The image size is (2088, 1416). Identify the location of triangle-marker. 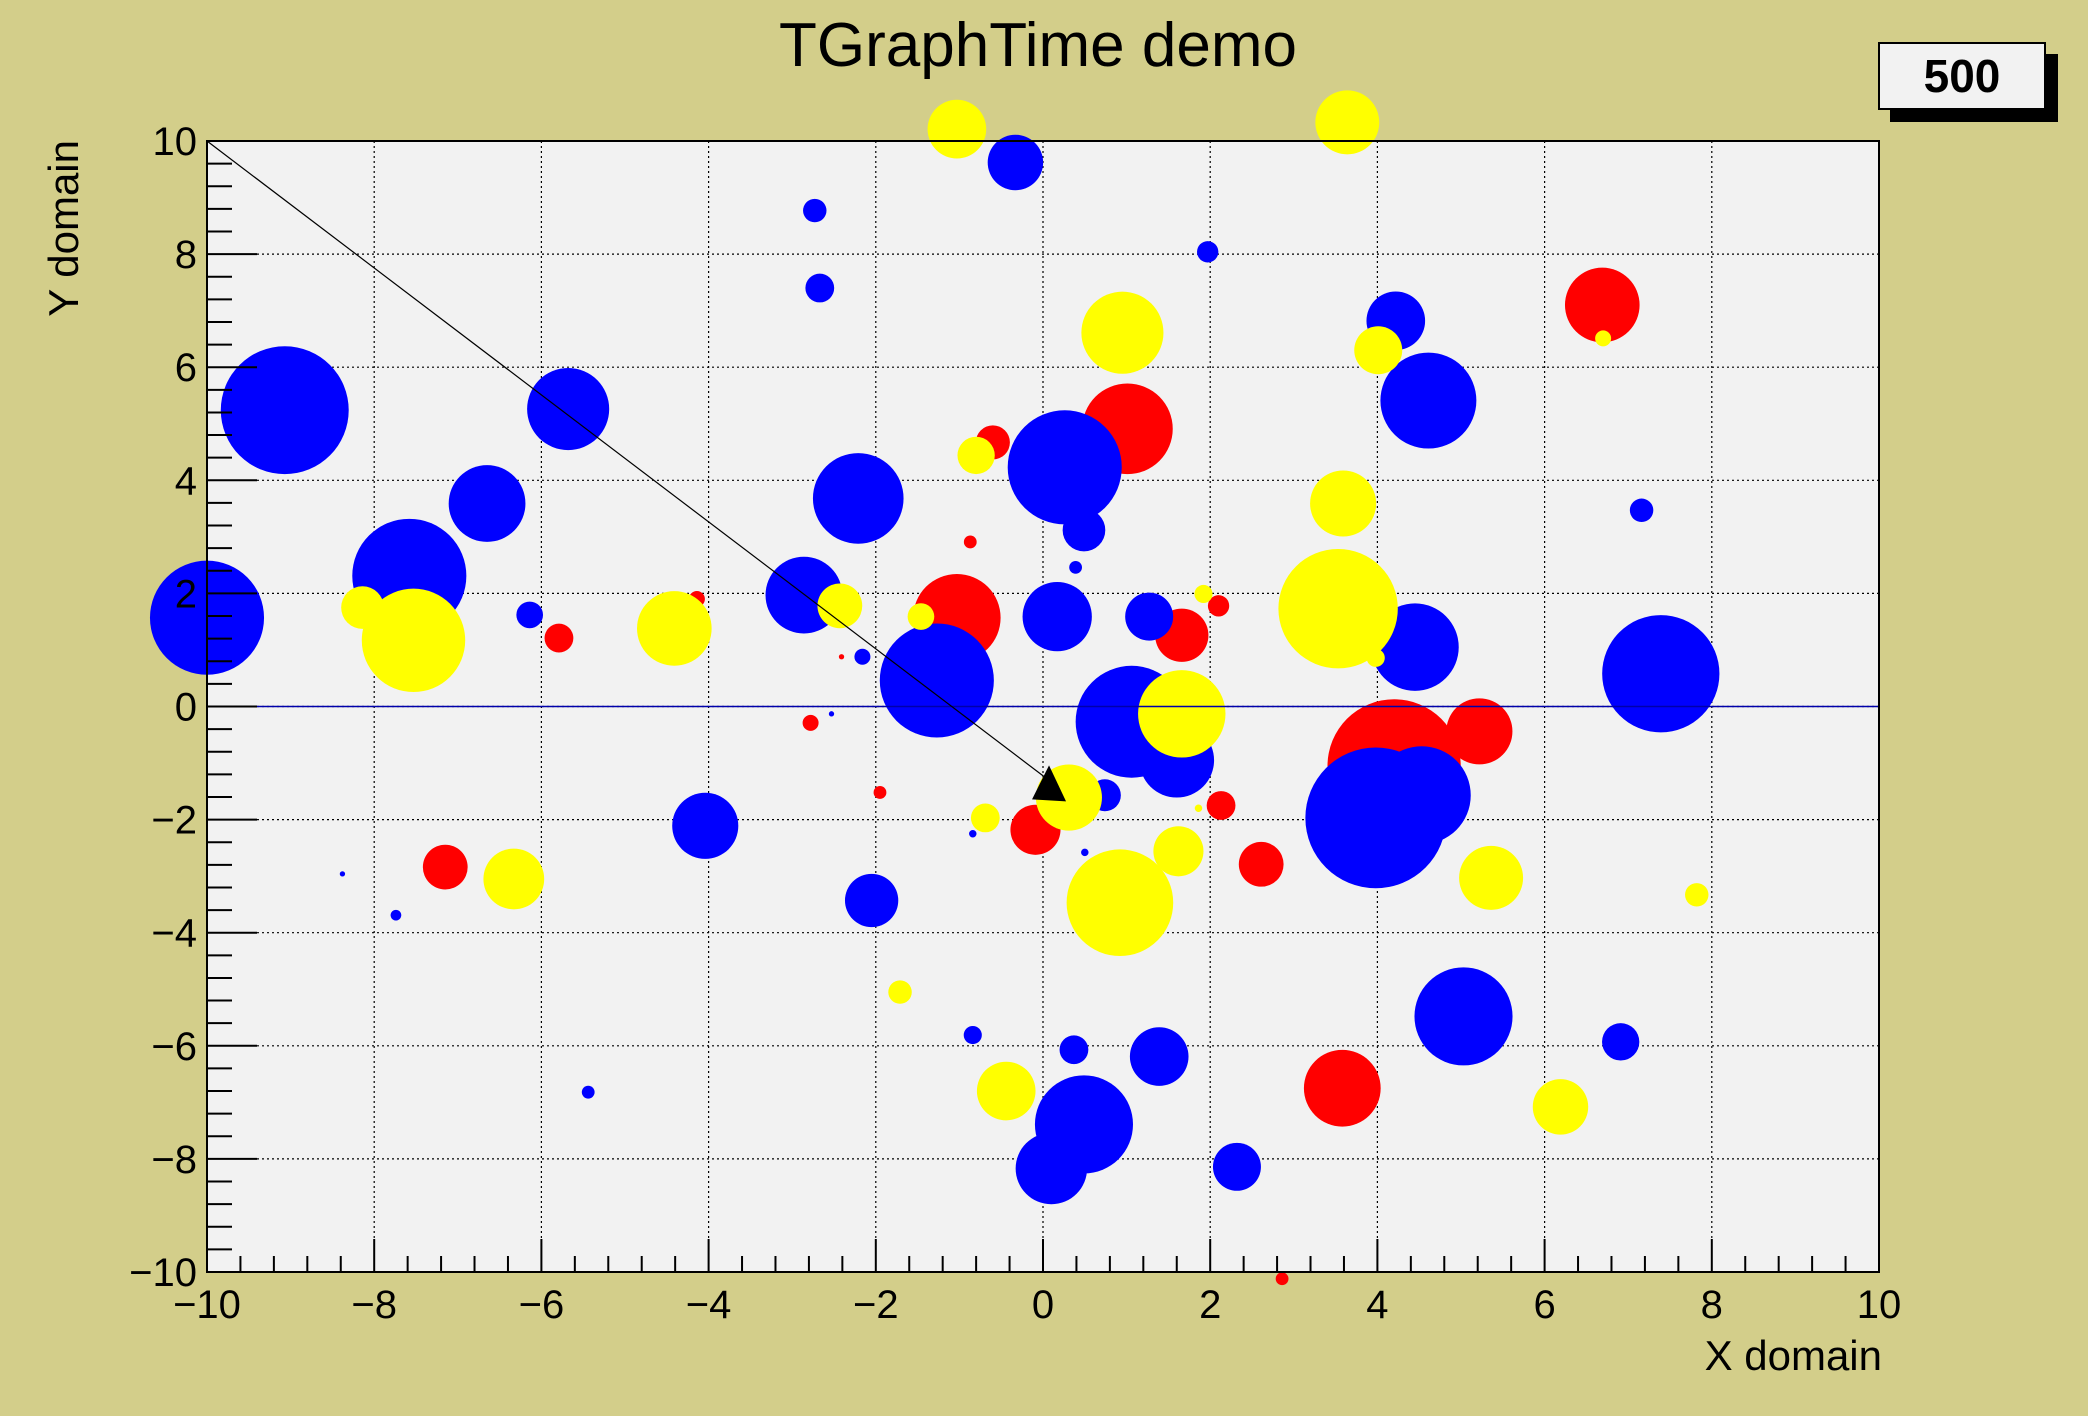
(1049, 783).